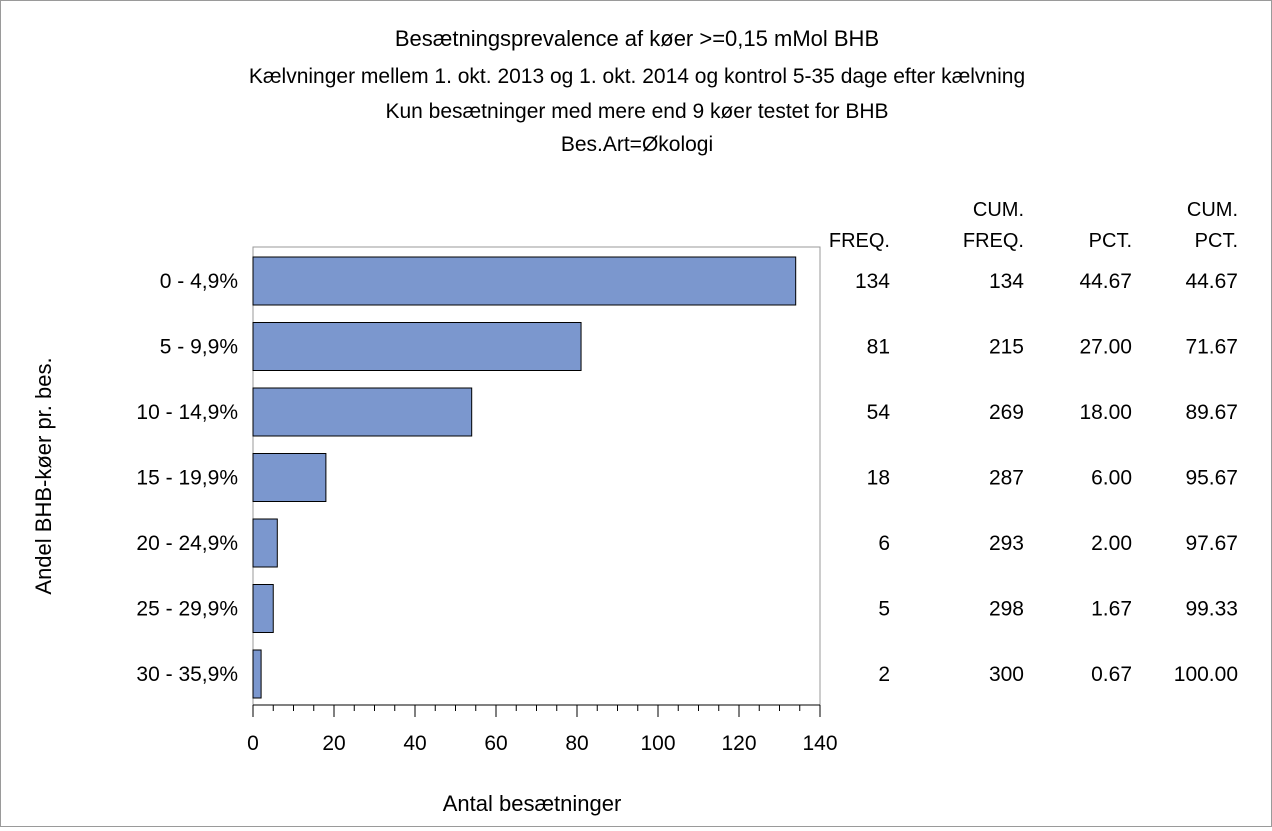 Image resolution: width=1272 pixels, height=831 pixels. What do you see at coordinates (1006, 609) in the screenshot?
I see `table-cell: 298` at bounding box center [1006, 609].